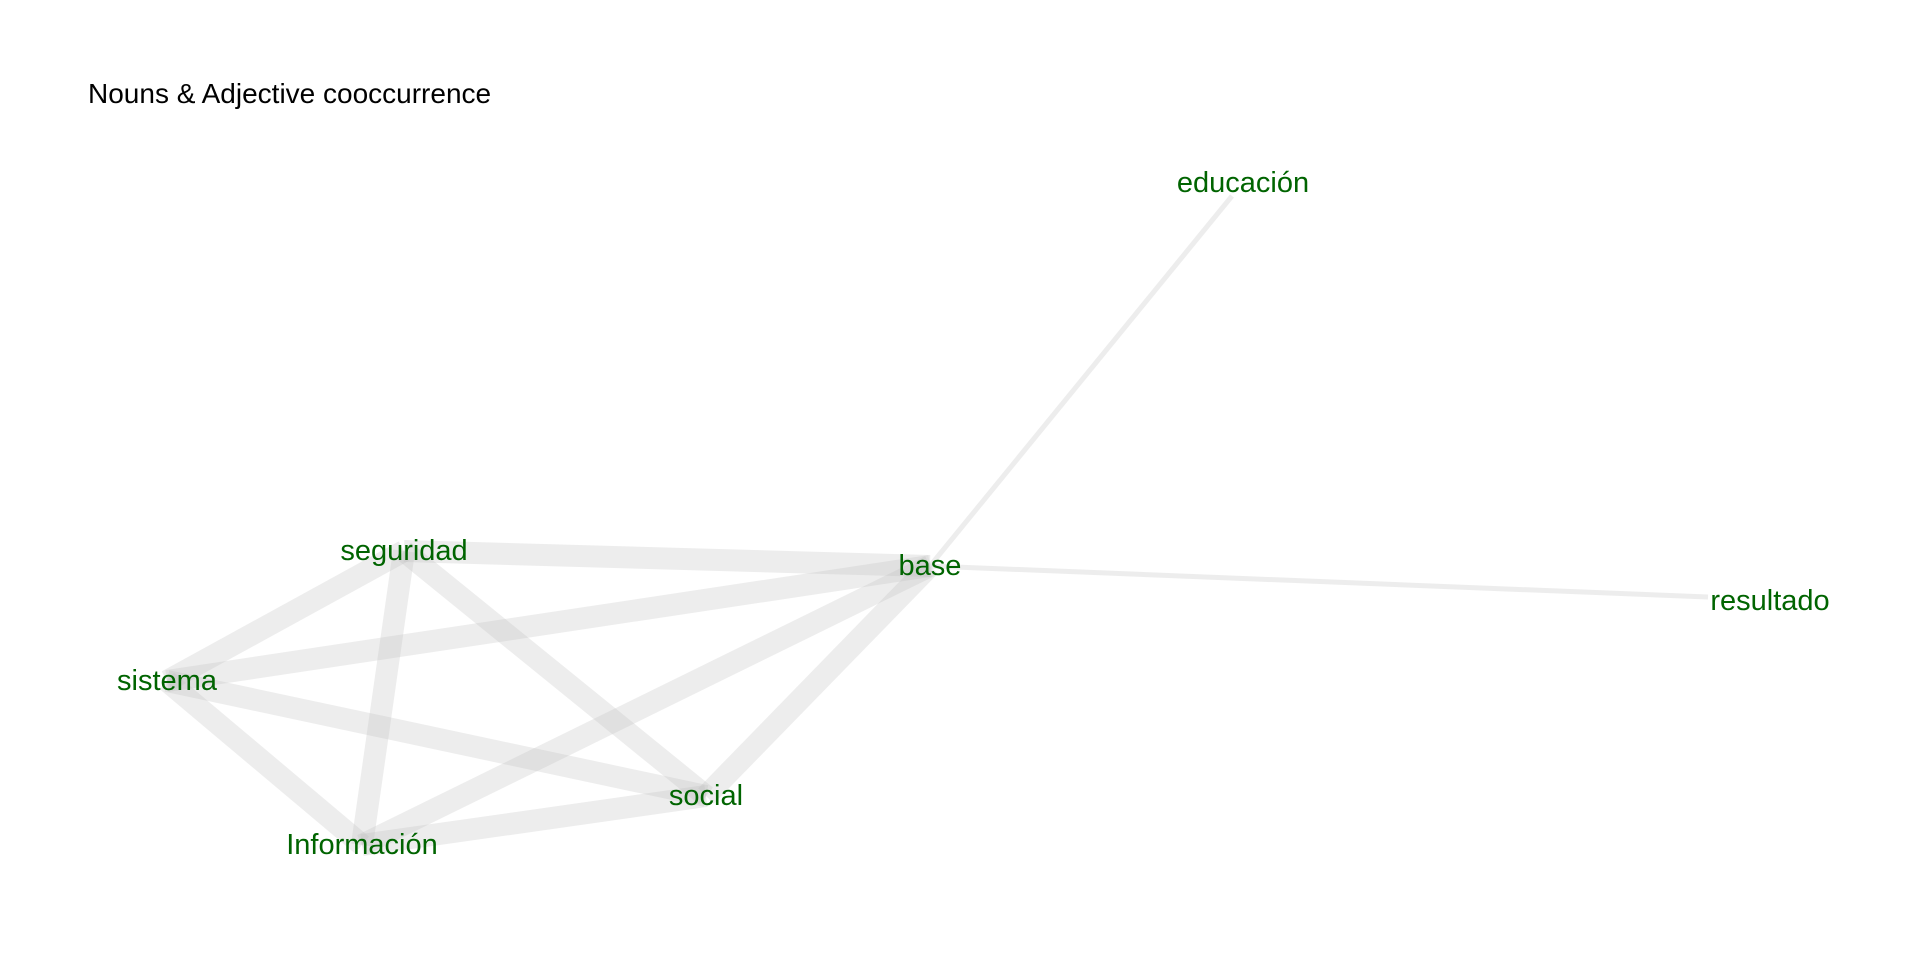 The height and width of the screenshot is (960, 1920). What do you see at coordinates (383, 698) in the screenshot?
I see `edge-seguridad-informacion` at bounding box center [383, 698].